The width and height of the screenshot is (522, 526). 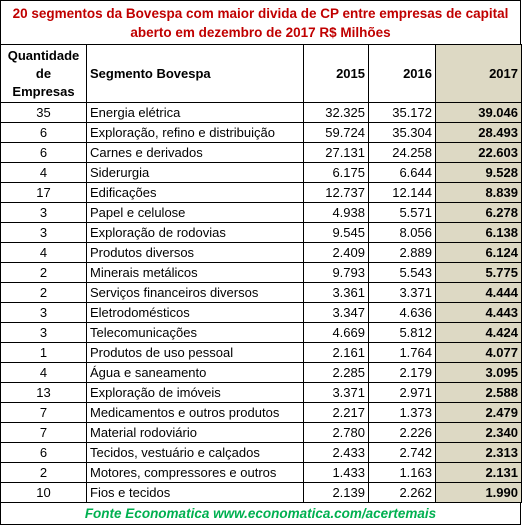 What do you see at coordinates (402, 172) in the screenshot?
I see `table-cell: 6.644` at bounding box center [402, 172].